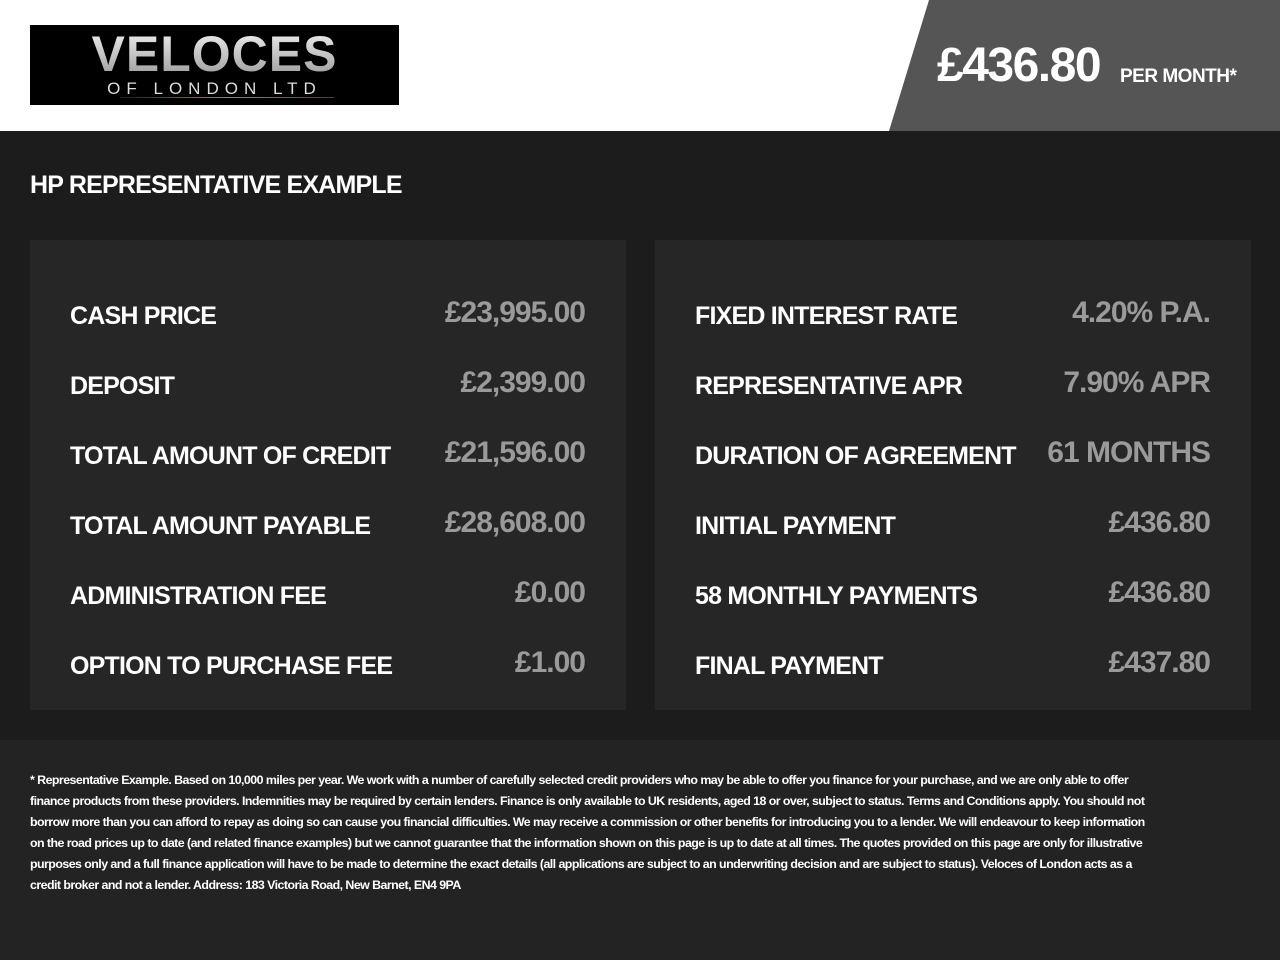  What do you see at coordinates (227, 97) in the screenshot?
I see `logo-underline` at bounding box center [227, 97].